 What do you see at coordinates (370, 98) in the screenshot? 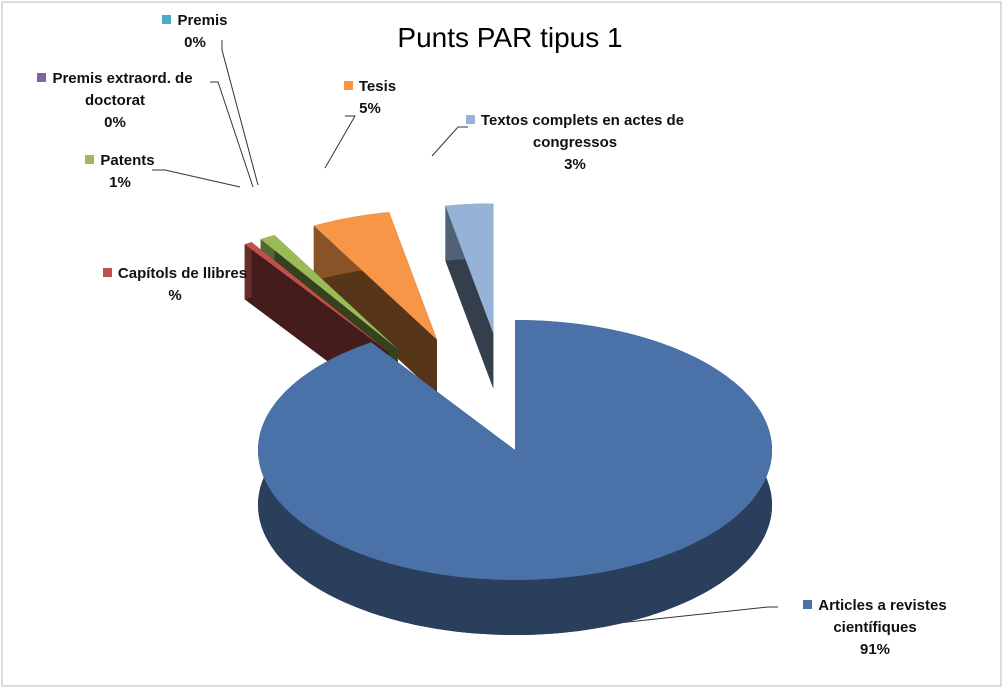
I see `data-label: Tesis 5%` at bounding box center [370, 98].